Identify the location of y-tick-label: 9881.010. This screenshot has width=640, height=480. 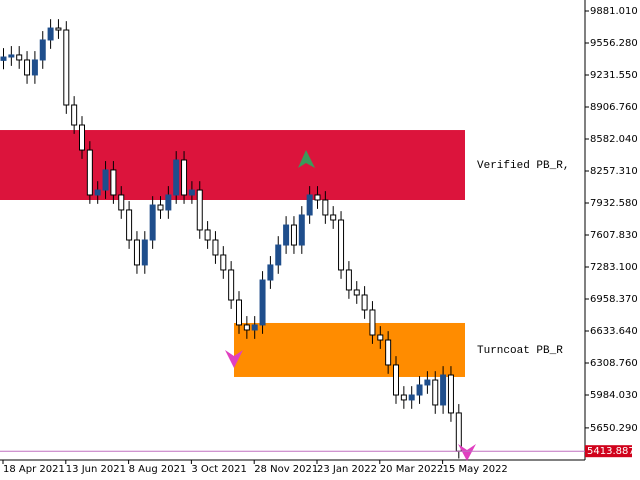
(614, 11).